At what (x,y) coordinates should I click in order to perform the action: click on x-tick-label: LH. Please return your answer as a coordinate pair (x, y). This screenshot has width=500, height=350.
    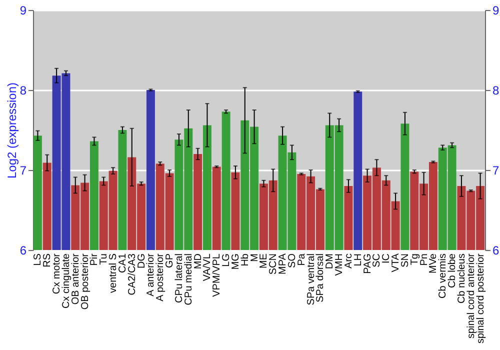
    Looking at the image, I should click on (358, 260).